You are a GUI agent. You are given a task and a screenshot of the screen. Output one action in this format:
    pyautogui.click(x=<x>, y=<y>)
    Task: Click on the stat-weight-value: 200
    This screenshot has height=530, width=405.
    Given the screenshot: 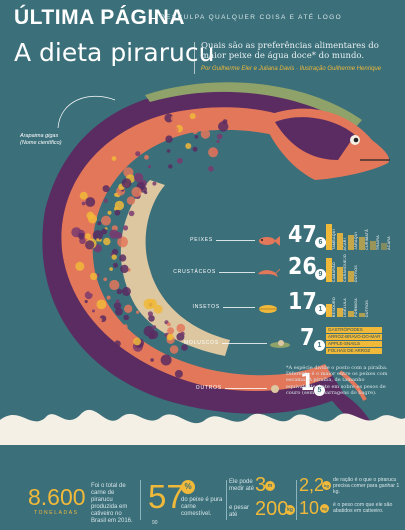 What is the action you would take?
    pyautogui.click(x=272, y=509)
    